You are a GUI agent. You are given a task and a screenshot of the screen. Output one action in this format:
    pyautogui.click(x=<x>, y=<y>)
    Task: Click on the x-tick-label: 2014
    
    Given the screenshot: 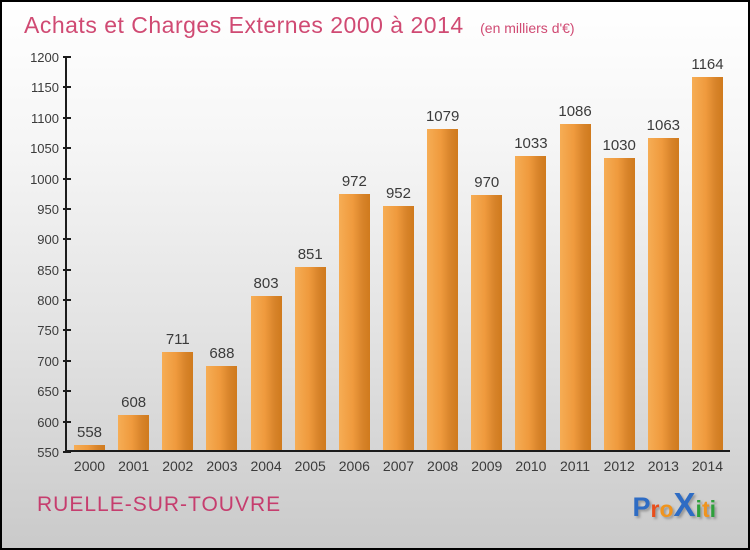 What is the action you would take?
    pyautogui.click(x=707, y=466)
    